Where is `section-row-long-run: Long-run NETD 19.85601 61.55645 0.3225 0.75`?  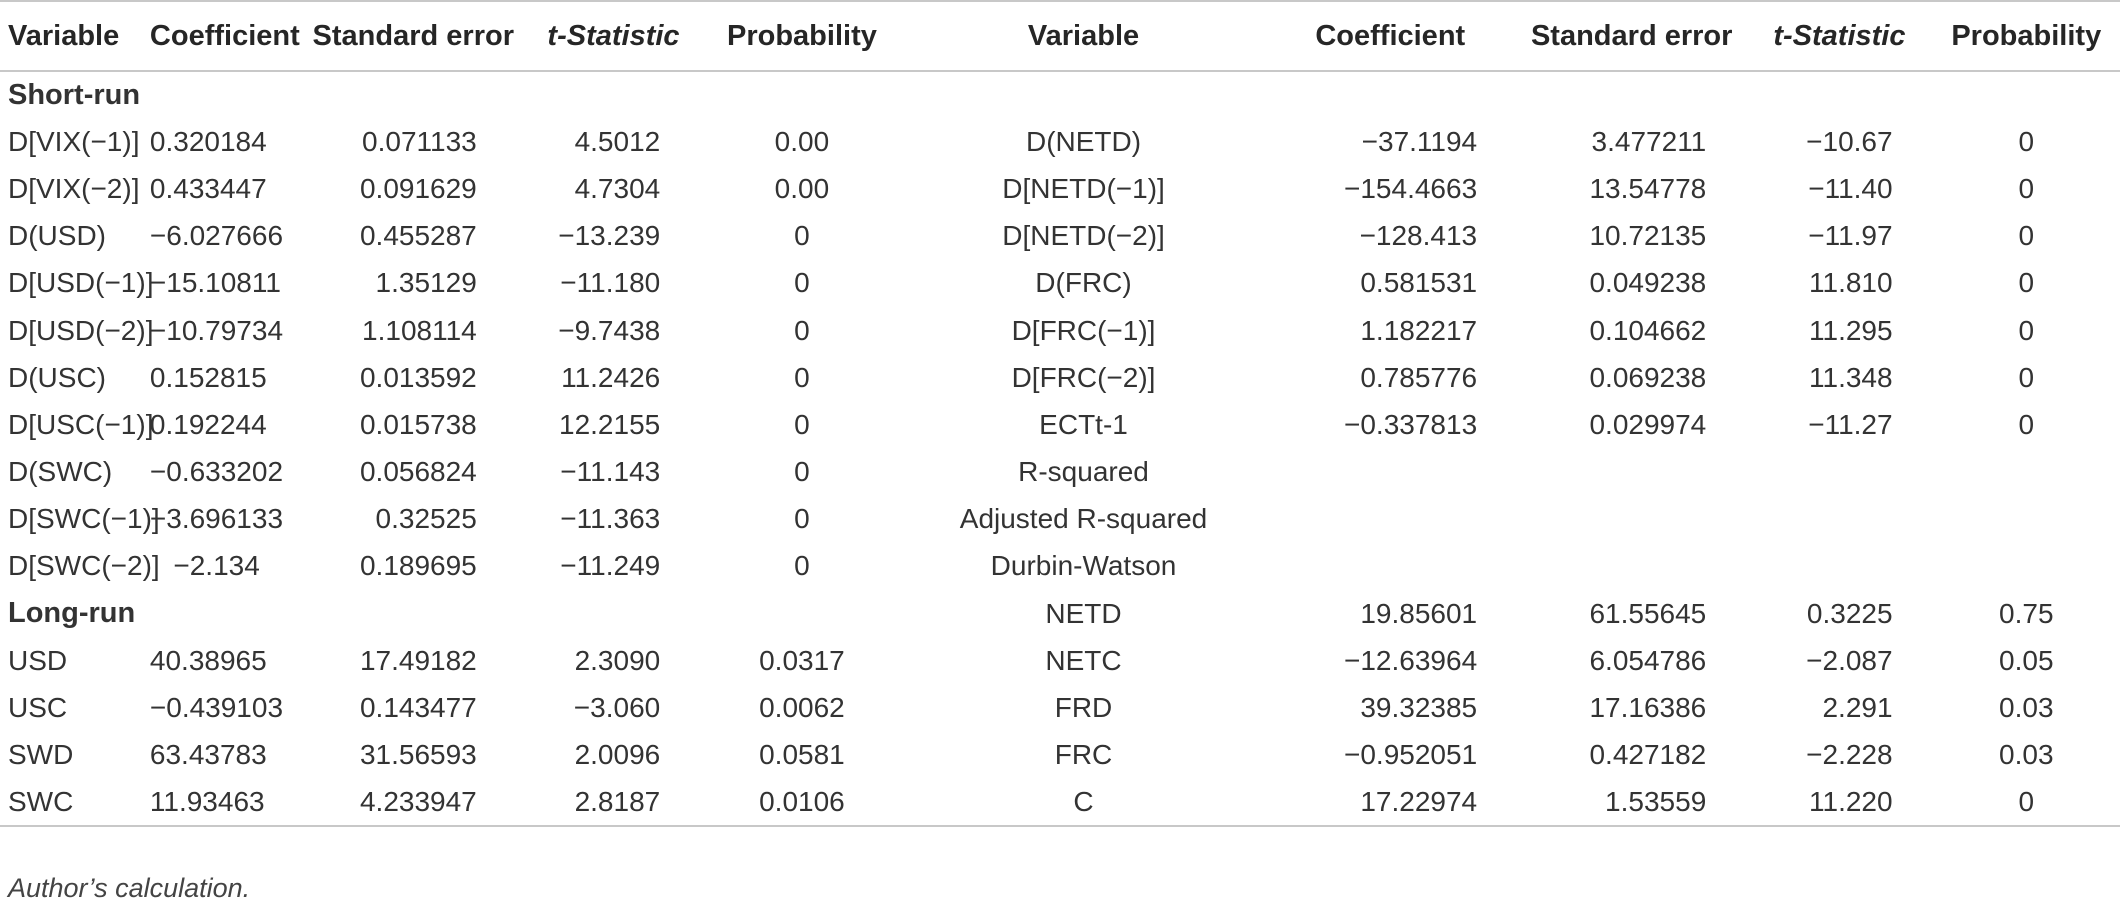
section-row-long-run: Long-run NETD 19.85601 61.55645 0.3225 0.75 is located at coordinates (1060, 613).